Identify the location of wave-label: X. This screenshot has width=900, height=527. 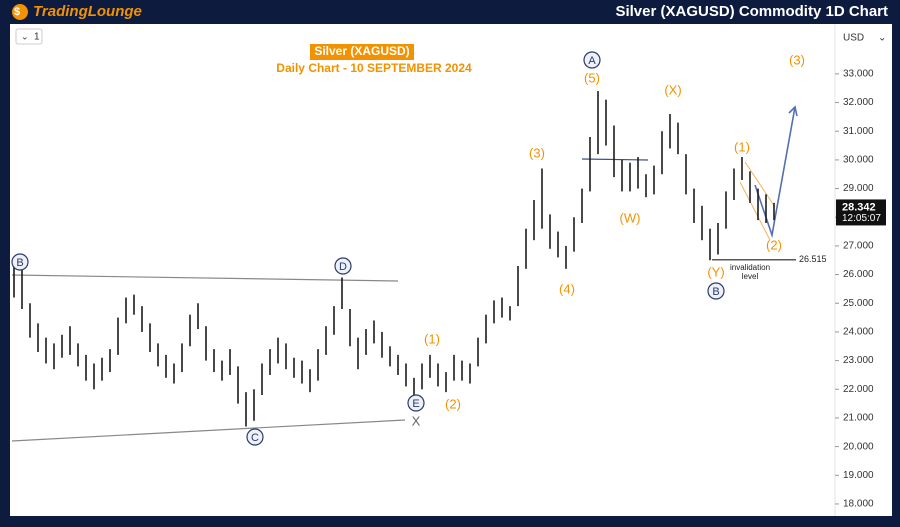
(416, 420).